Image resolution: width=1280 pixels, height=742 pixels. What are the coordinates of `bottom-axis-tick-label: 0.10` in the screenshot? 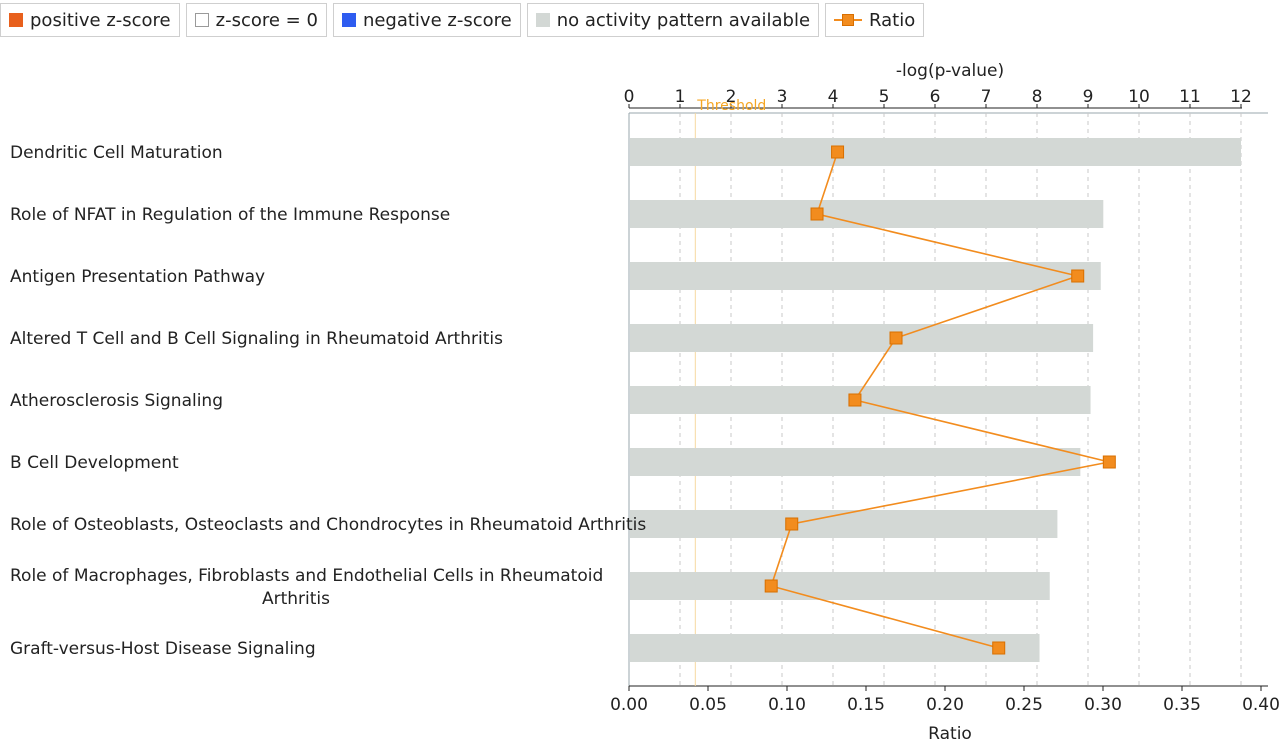 It's located at (787, 705).